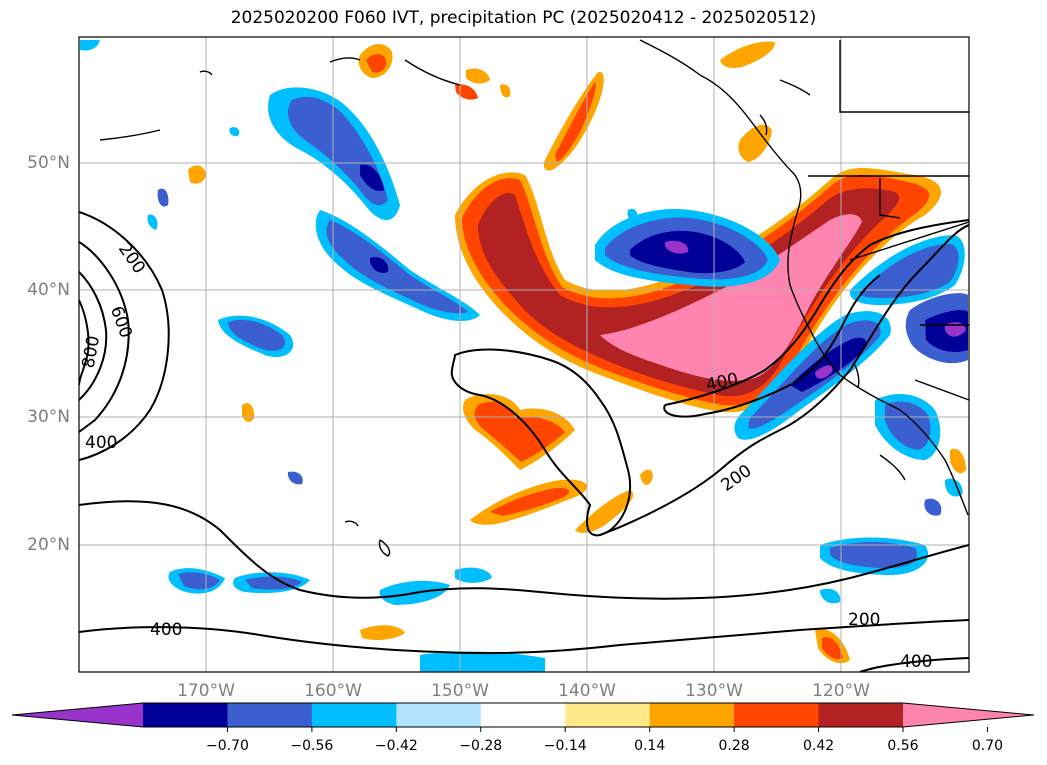  What do you see at coordinates (460, 691) in the screenshot?
I see `lon-tick-label: 150°W` at bounding box center [460, 691].